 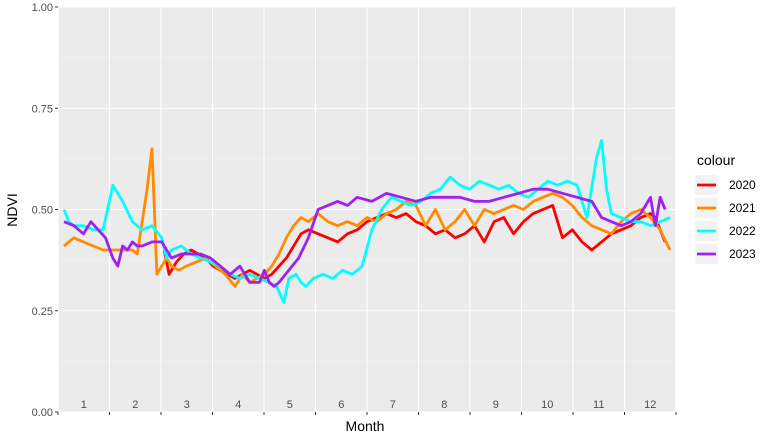 I want to click on legend: colour 2020 2021 2022 2023, so click(x=725, y=208).